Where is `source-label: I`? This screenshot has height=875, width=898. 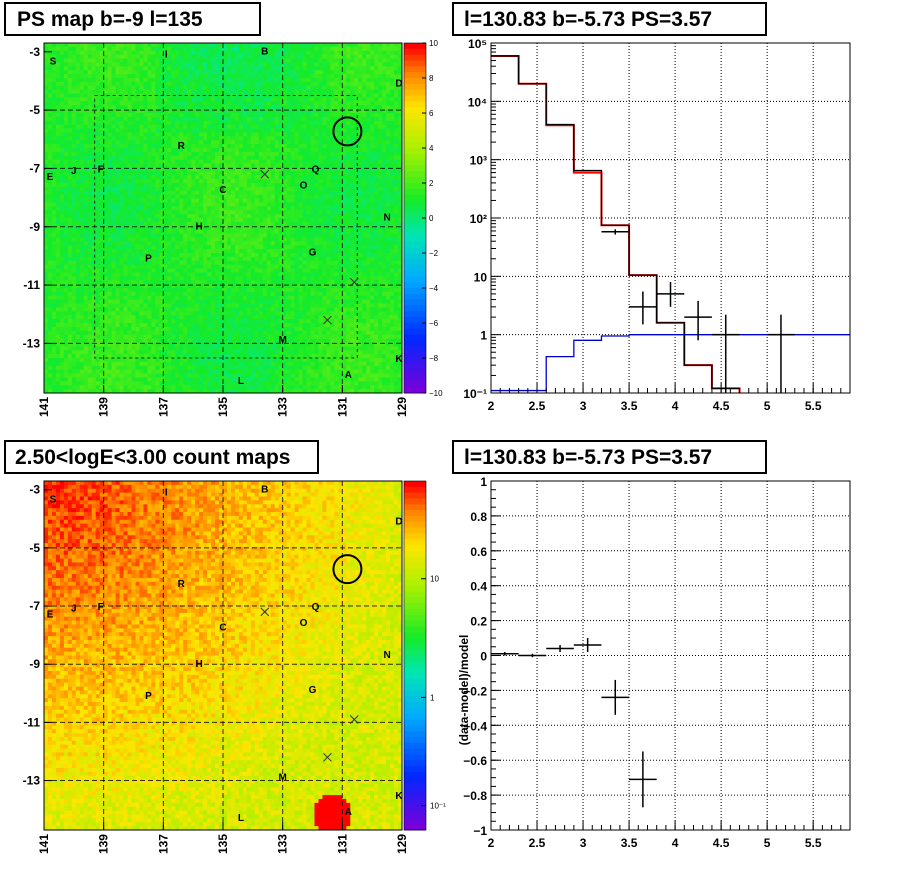
source-label: I is located at coordinates (166, 54).